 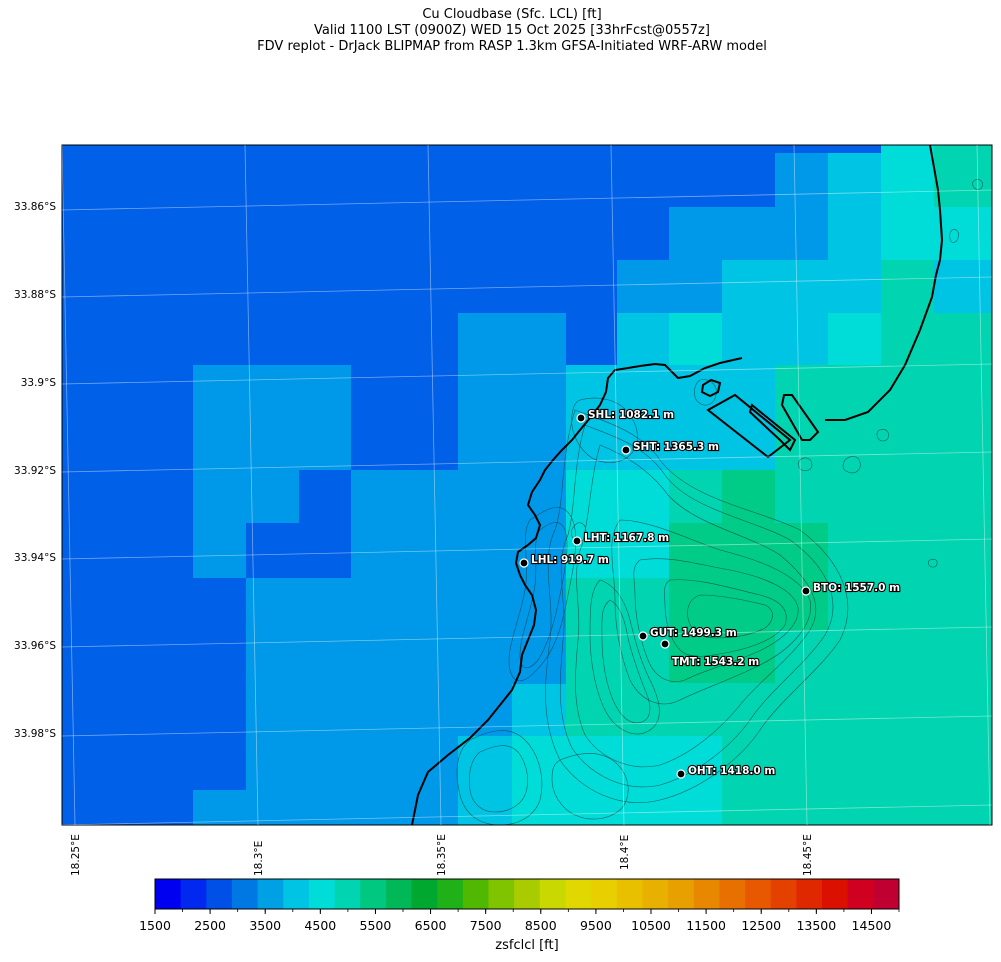 I want to click on lon-label: 18.25°E, so click(x=76, y=855).